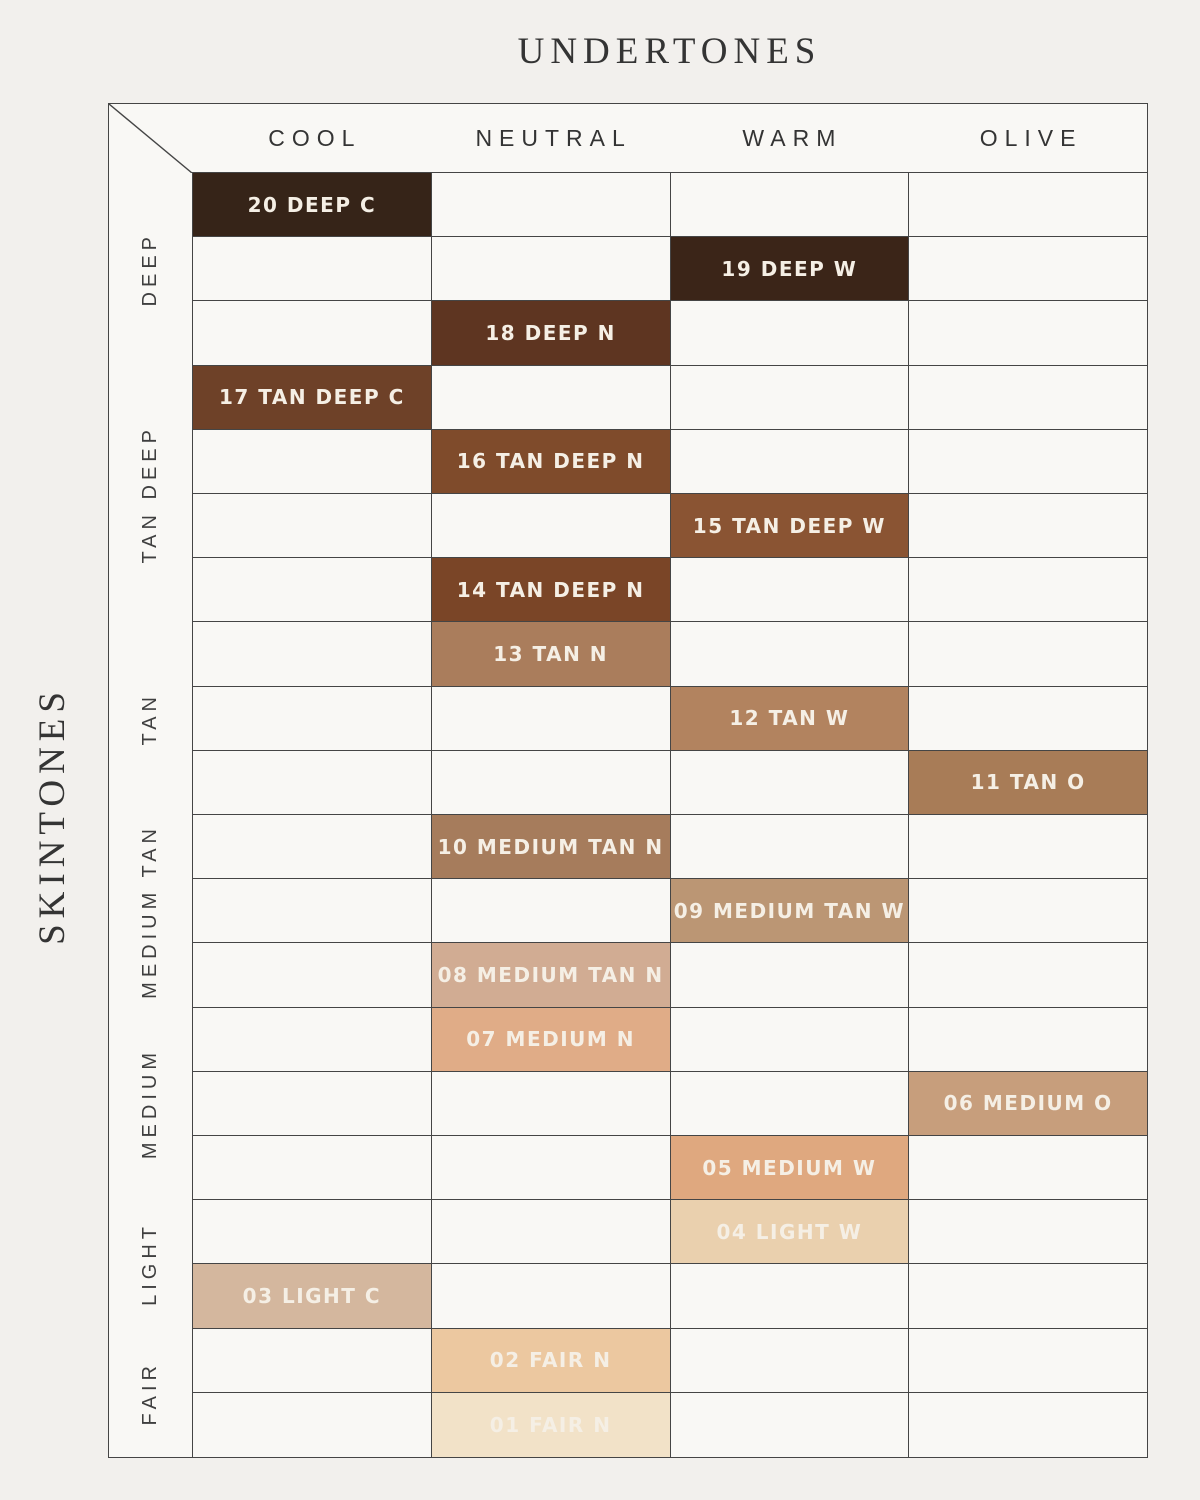 The image size is (1200, 1500). What do you see at coordinates (789, 911) in the screenshot?
I see `shade-cell-09-medium-tan-w: 09 MEDIUM TAN W` at bounding box center [789, 911].